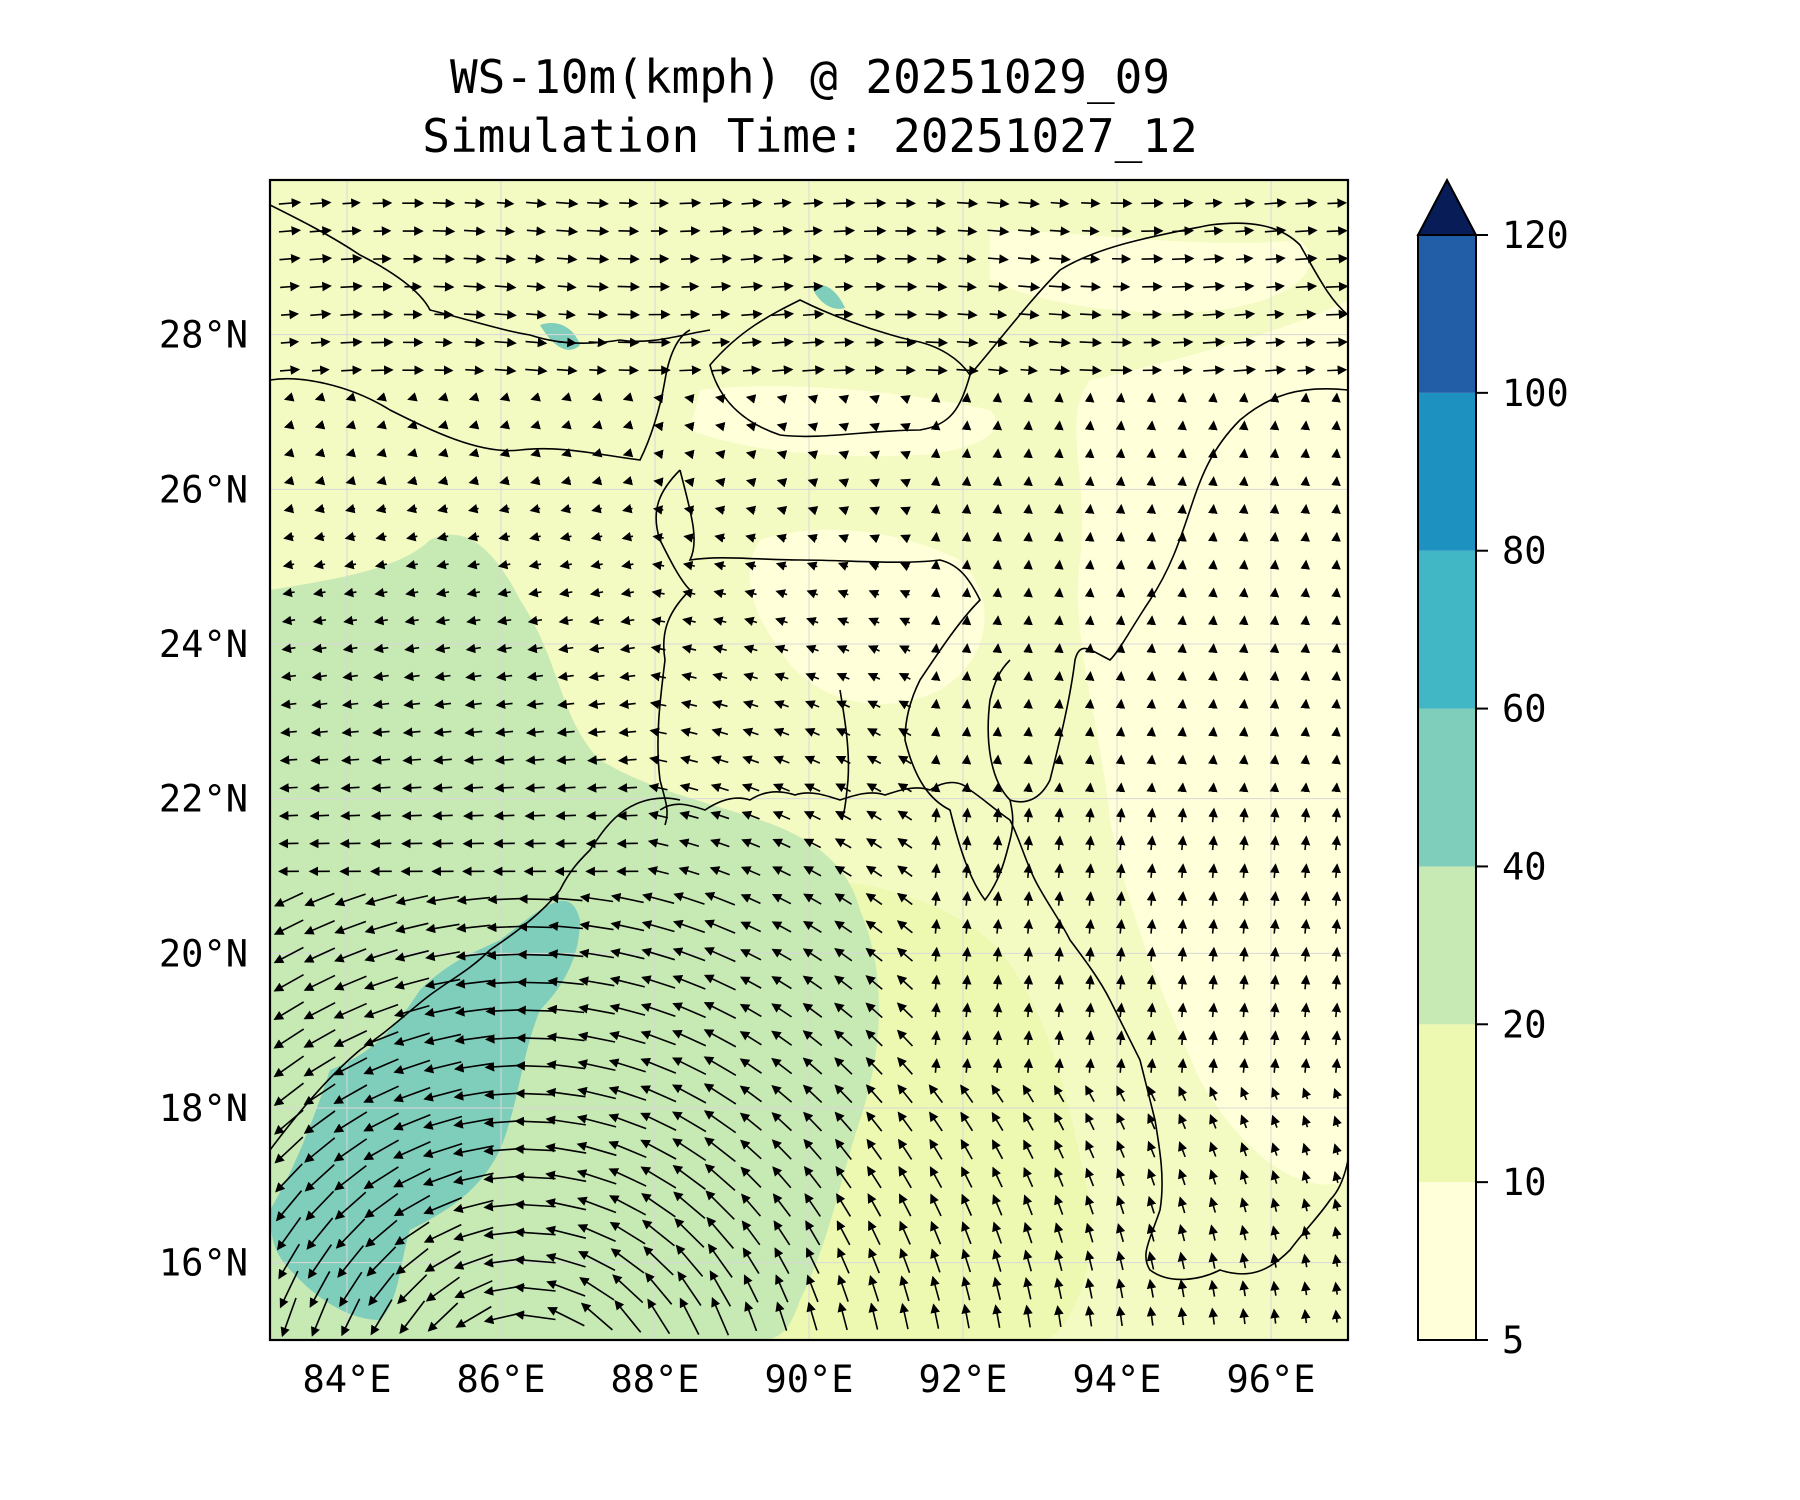  I want to click on lat-tick-label: 18°N, so click(203, 1108).